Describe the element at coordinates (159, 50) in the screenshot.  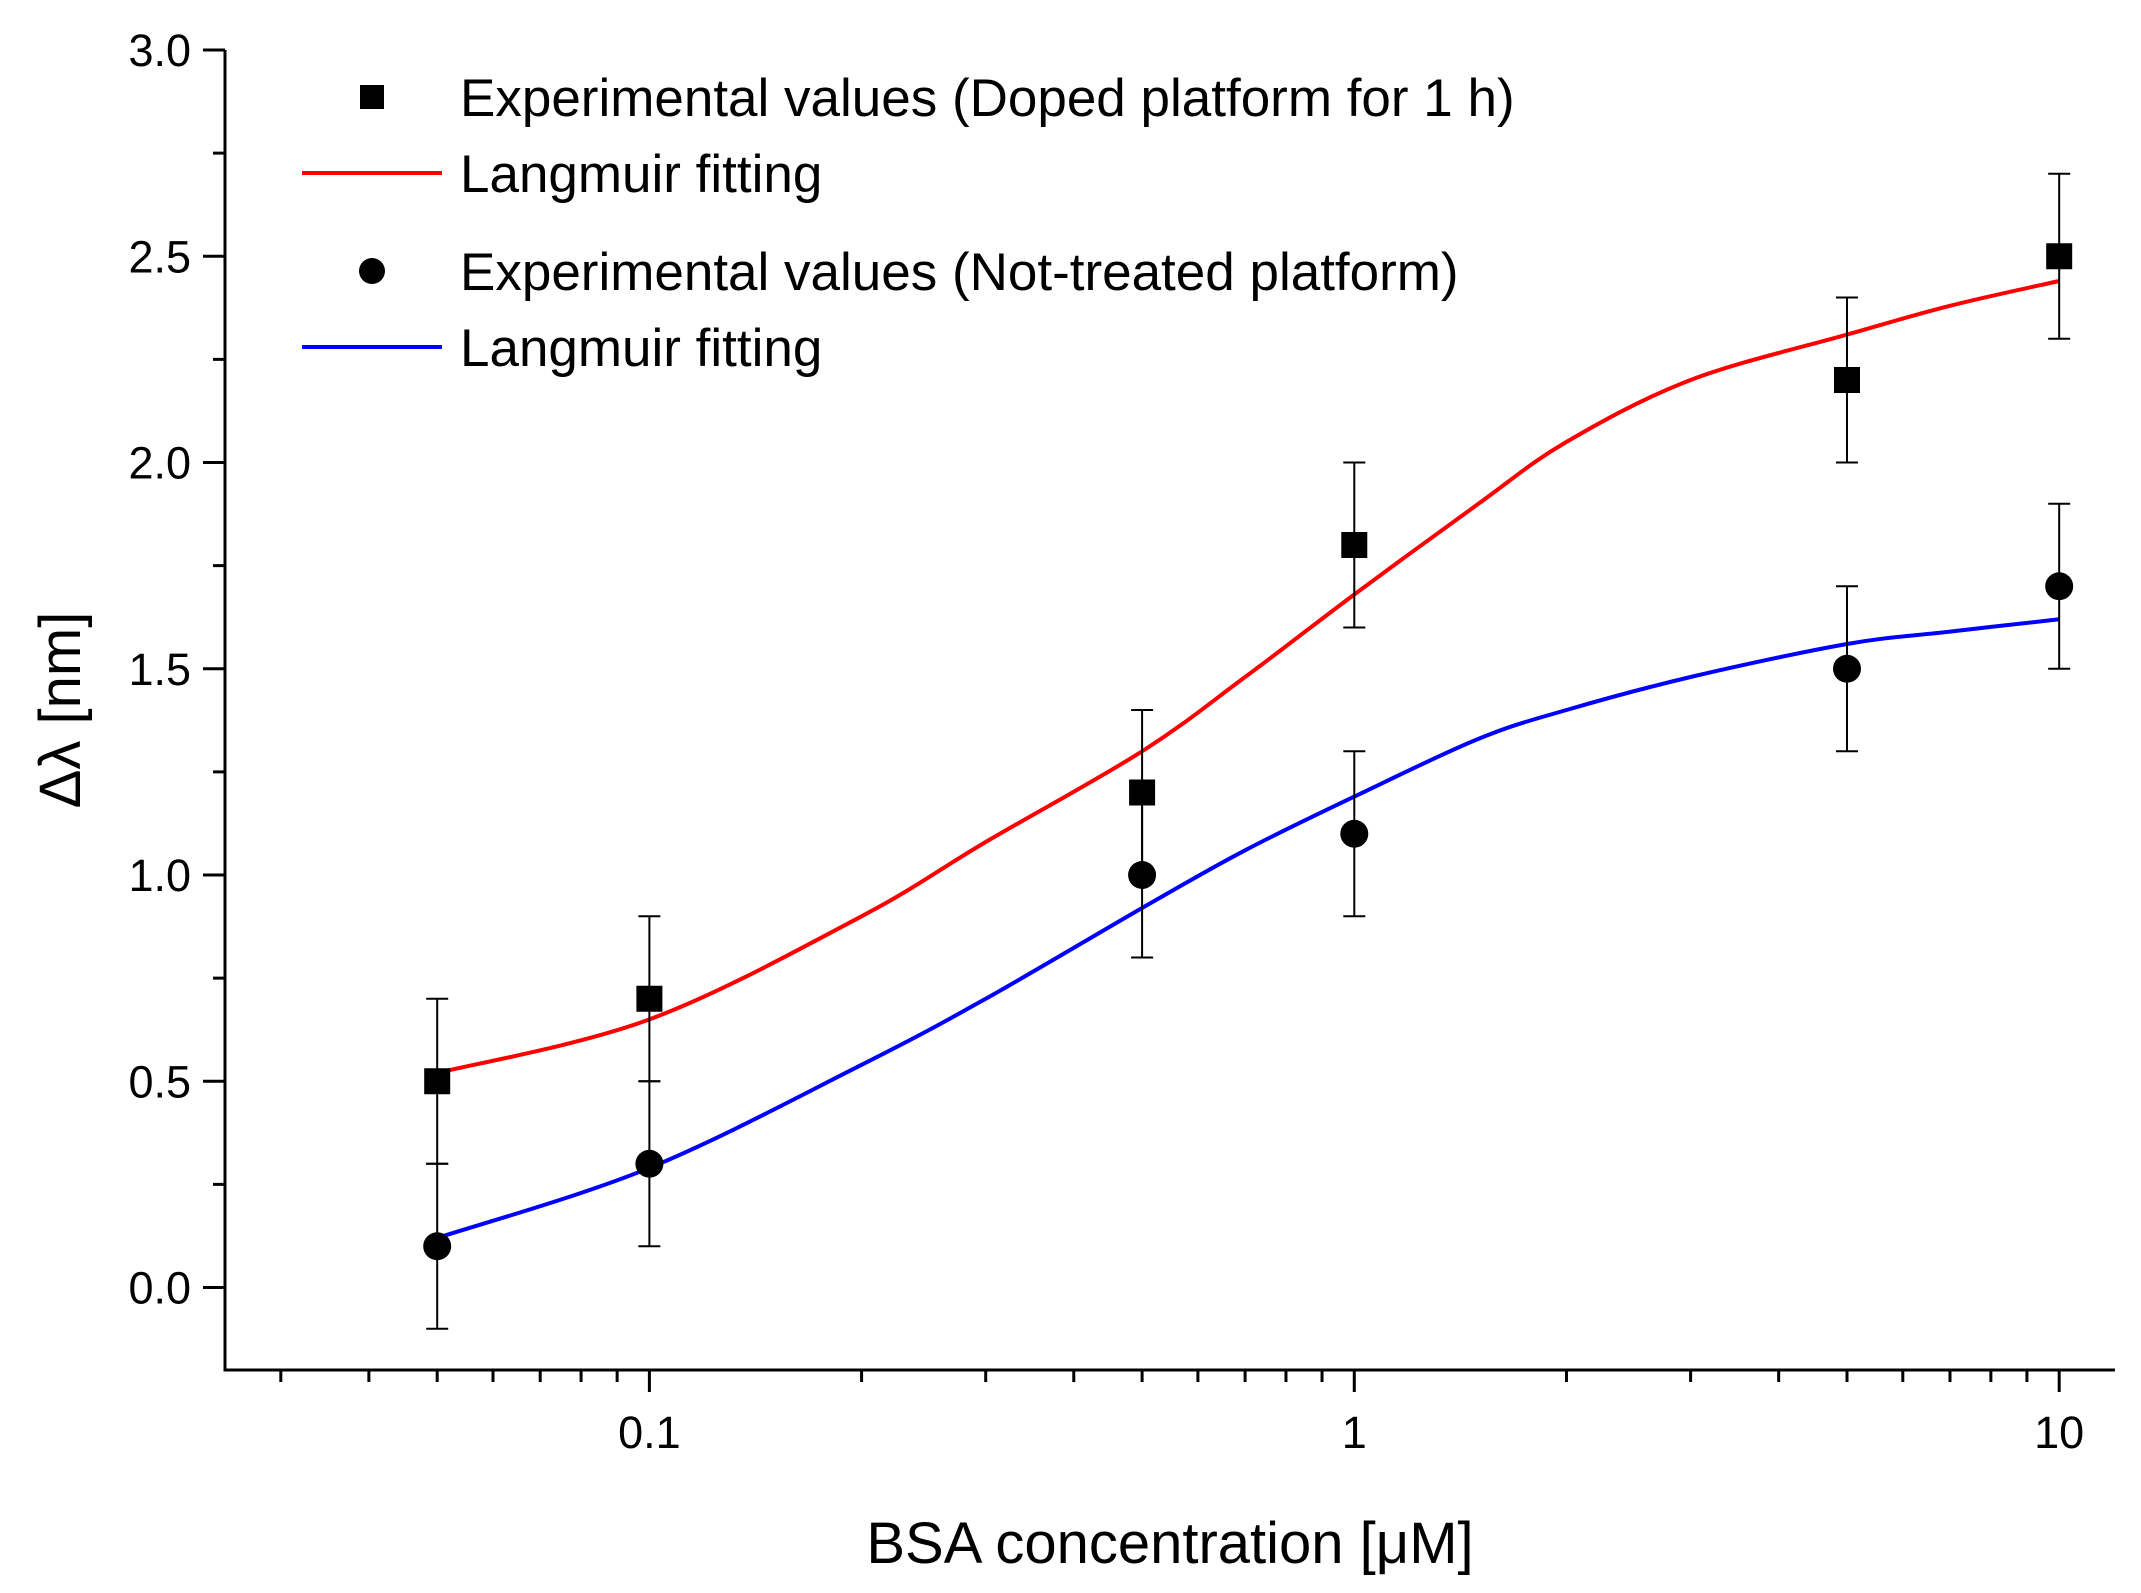
I see `y-tick-label: 3.0` at that location.